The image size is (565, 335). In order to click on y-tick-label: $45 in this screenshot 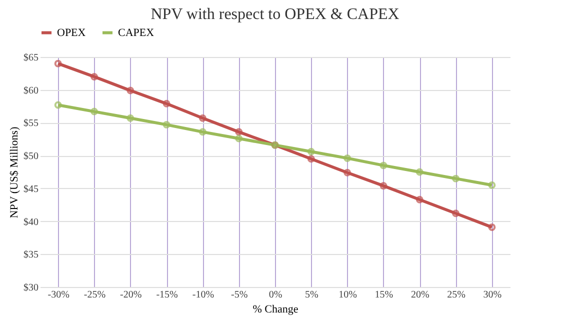, I will do `click(31, 189)`.